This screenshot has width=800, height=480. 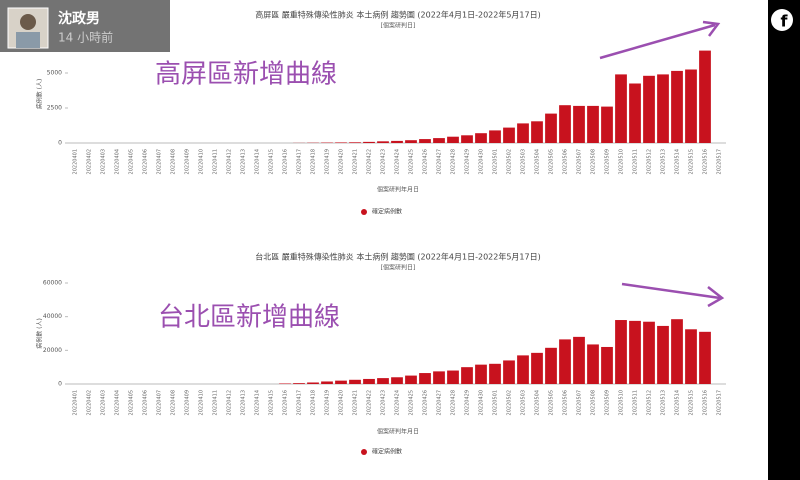 I want to click on x-tick-label: 20220503, so click(x=524, y=161).